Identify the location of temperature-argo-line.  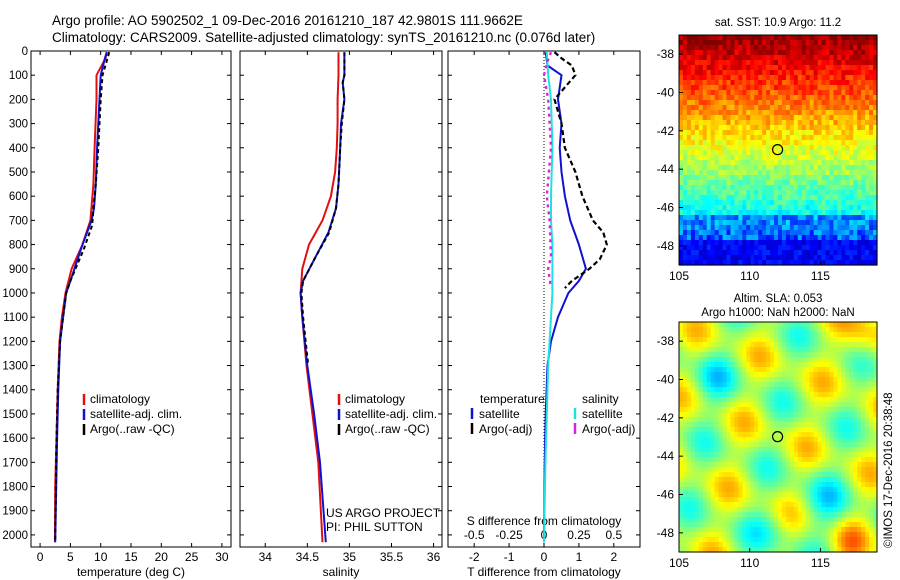
(82, 297).